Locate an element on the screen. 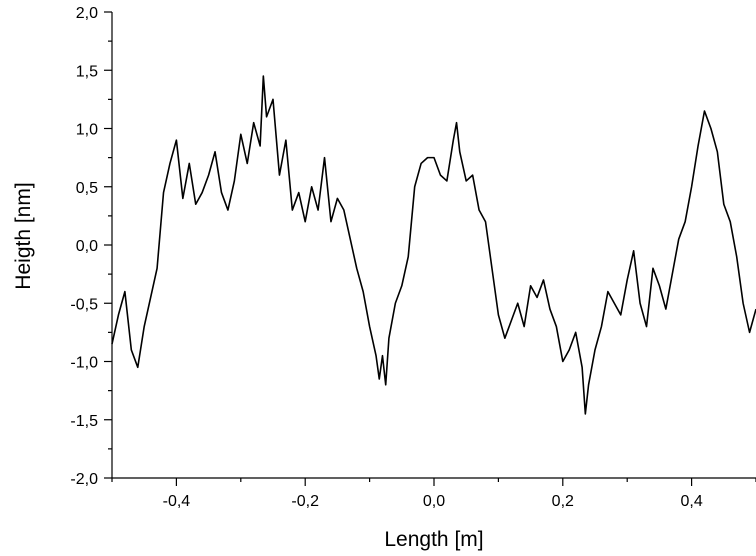  y-tick-label: -0,5 is located at coordinates (84, 304).